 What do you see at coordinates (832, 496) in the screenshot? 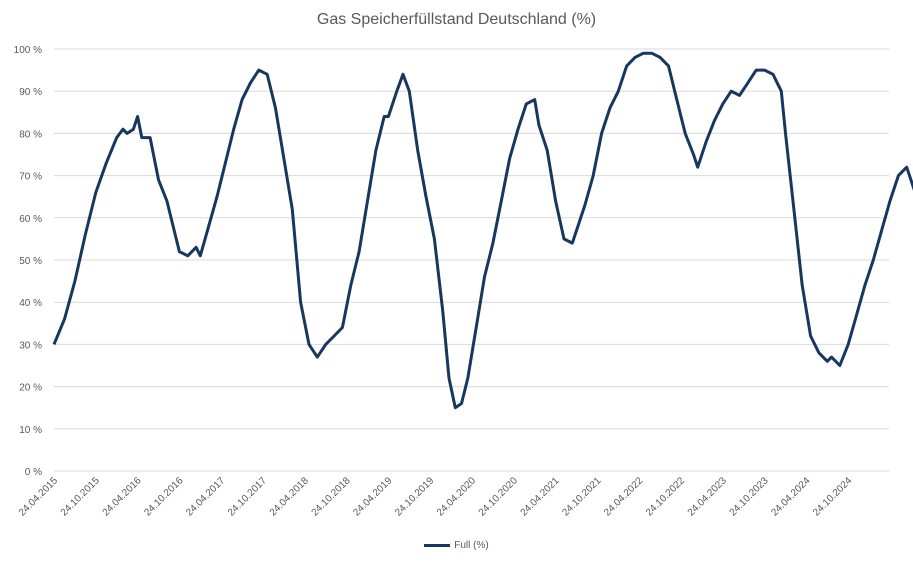
I see `x-tick-label: 24.10.2024` at bounding box center [832, 496].